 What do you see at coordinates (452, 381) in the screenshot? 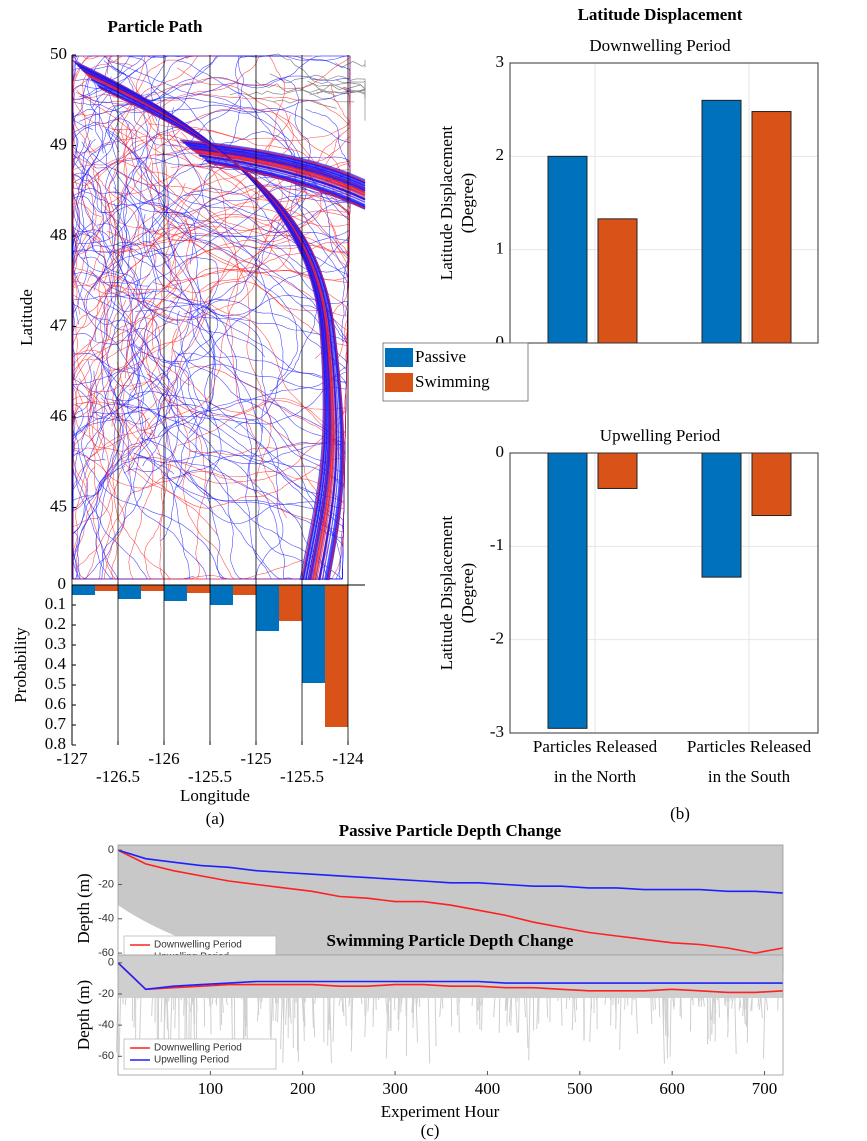
I see `legend-label: Swimming` at bounding box center [452, 381].